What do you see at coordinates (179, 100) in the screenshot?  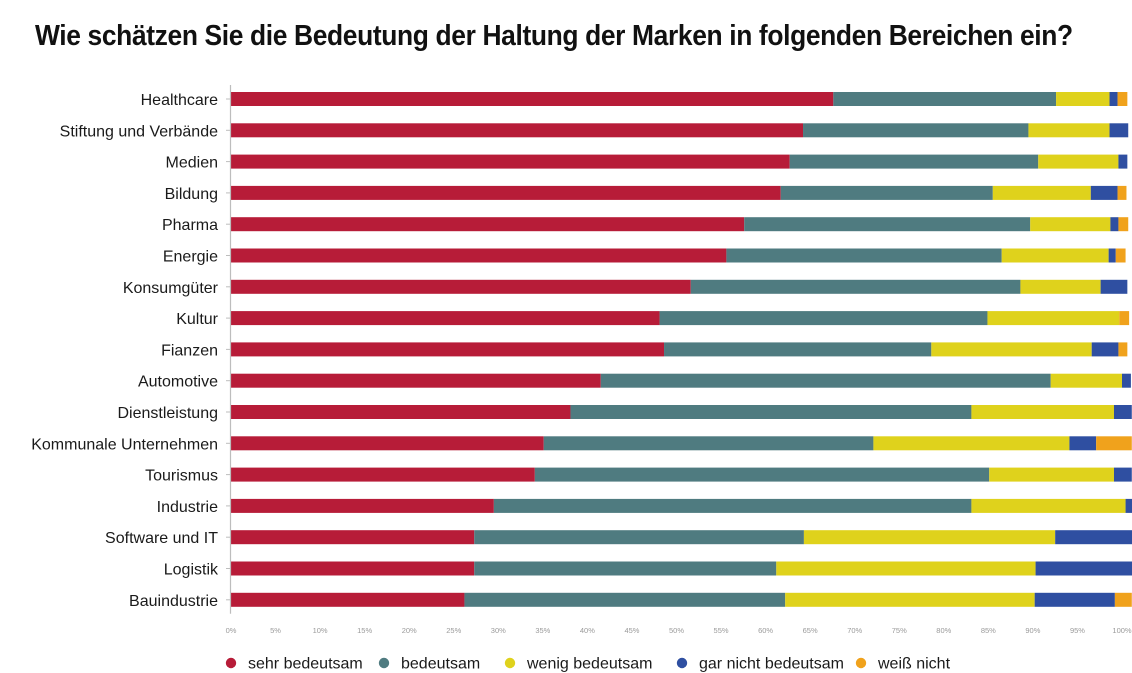 I see `category-label-healthcare: Healthcare` at bounding box center [179, 100].